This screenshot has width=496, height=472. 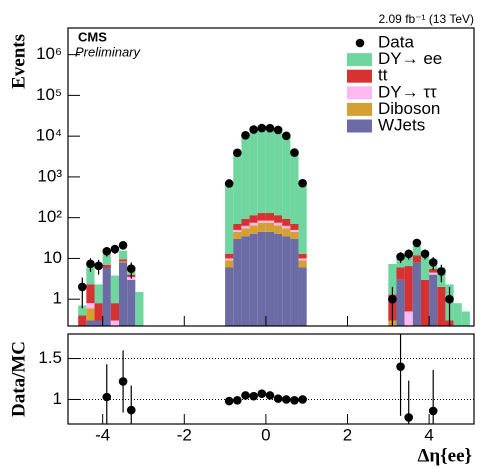 I want to click on y-tick-label: 10⁴, so click(x=49, y=135).